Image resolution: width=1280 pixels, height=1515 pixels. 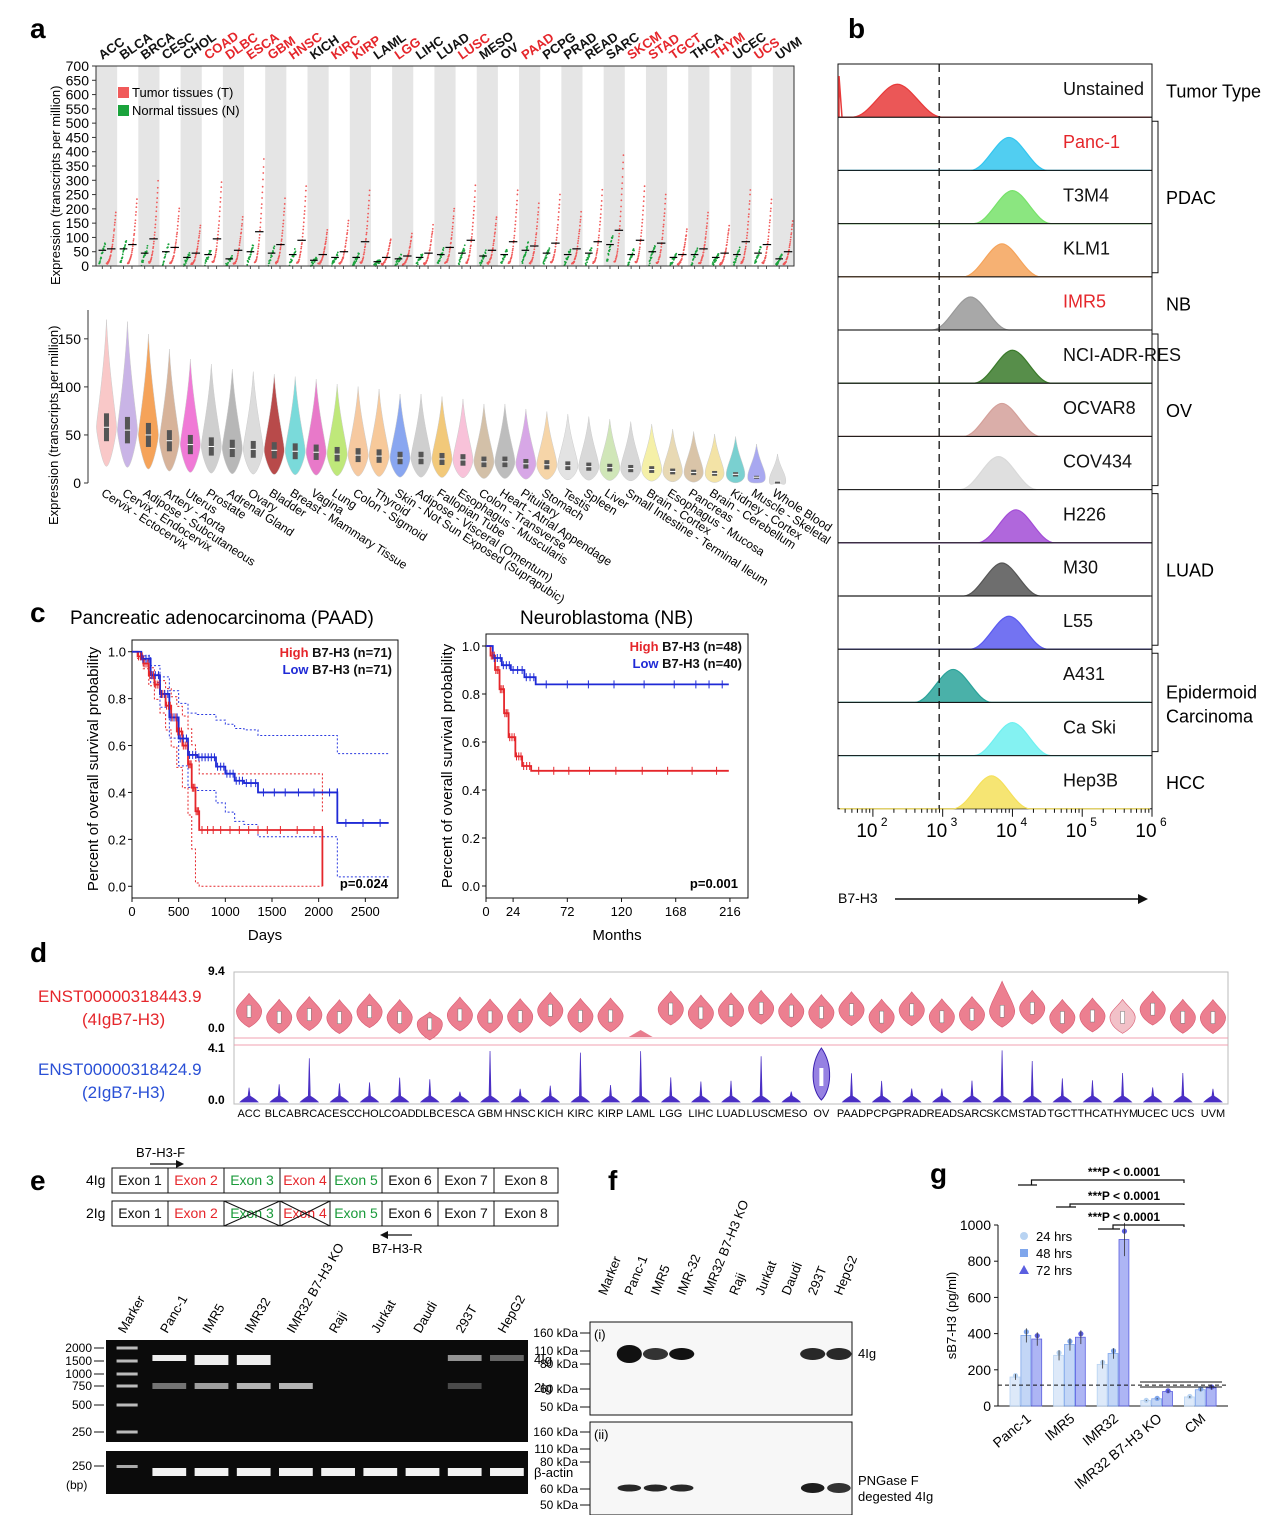 What do you see at coordinates (225, 911) in the screenshot?
I see `x-tick-label: 1000` at bounding box center [225, 911].